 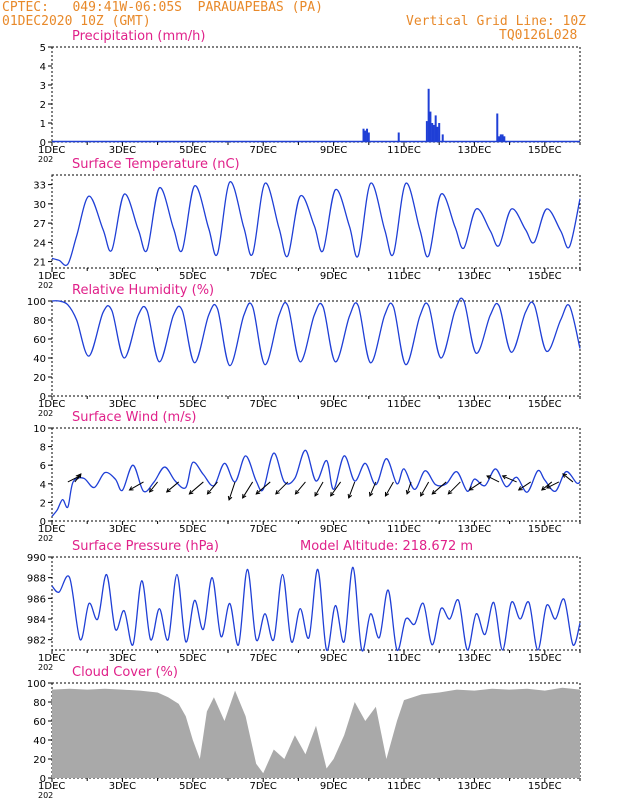 What do you see at coordinates (162, 7) in the screenshot?
I see `header-line1-left: CPTEC: 049:41W-06:05S PARAUAPEBAS (PA)` at bounding box center [162, 7].